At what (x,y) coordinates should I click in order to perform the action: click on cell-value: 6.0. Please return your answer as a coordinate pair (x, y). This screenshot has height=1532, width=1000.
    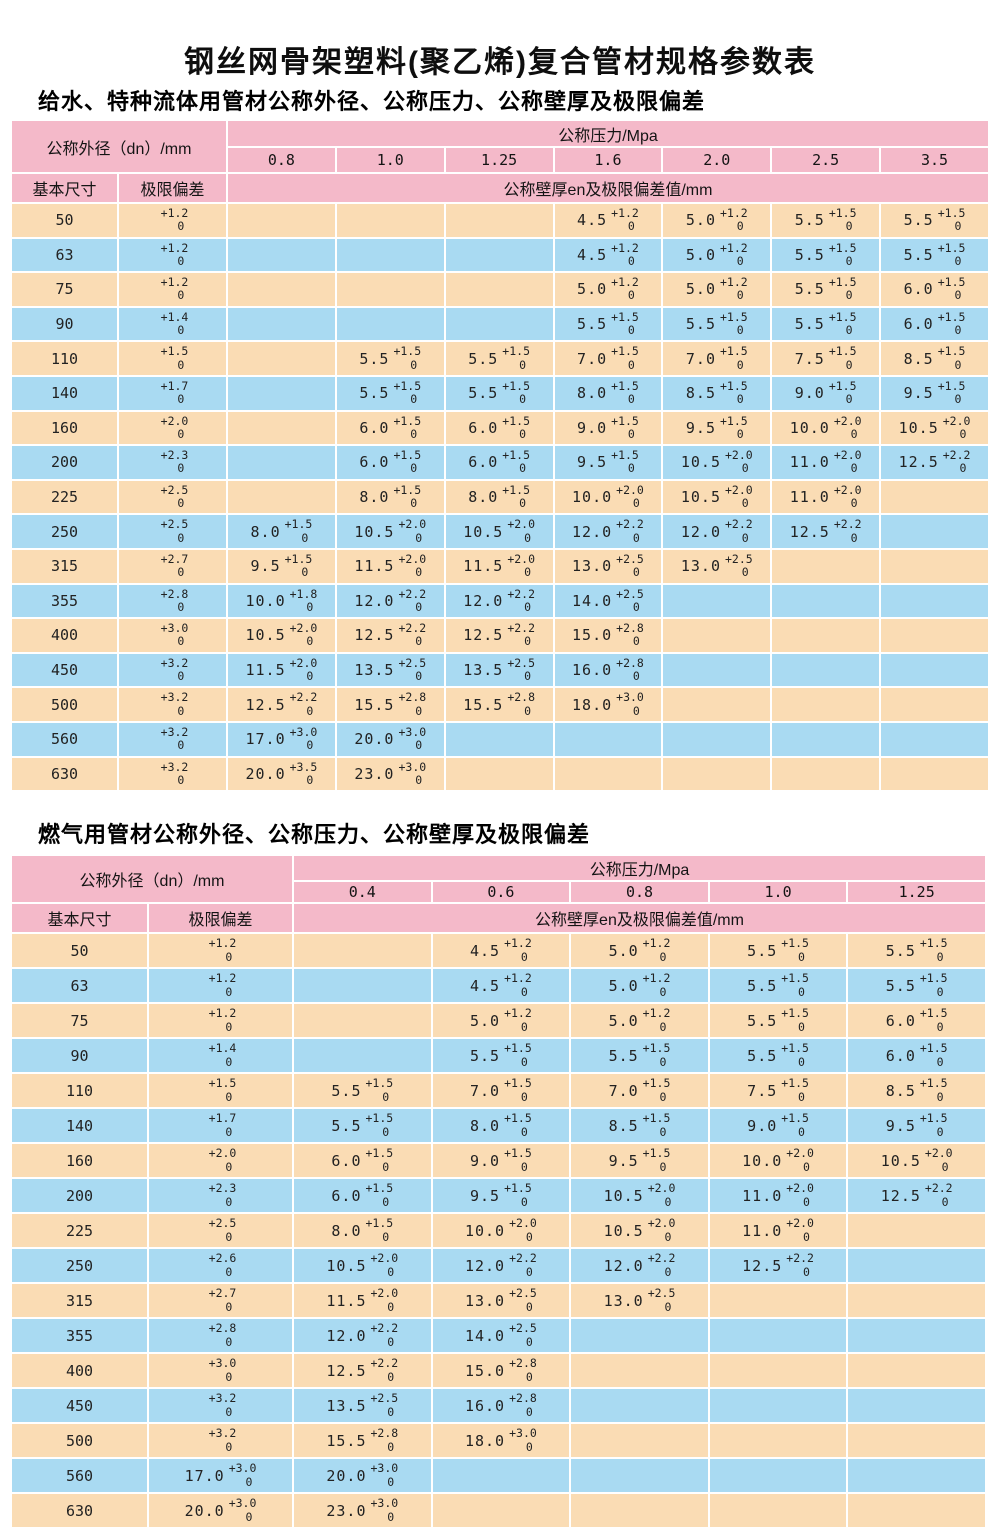
    Looking at the image, I should click on (918, 324).